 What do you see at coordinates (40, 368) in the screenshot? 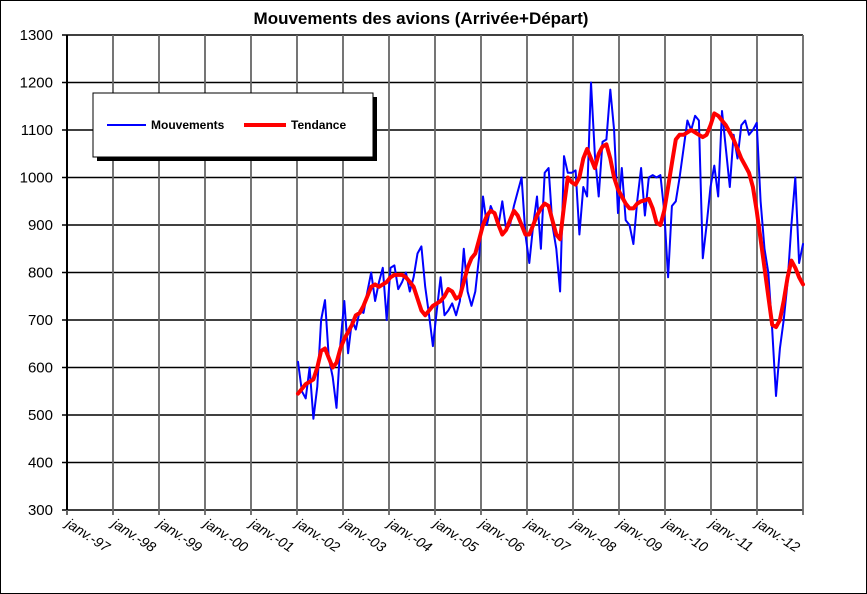
I see `y-tick-label: 600` at bounding box center [40, 368].